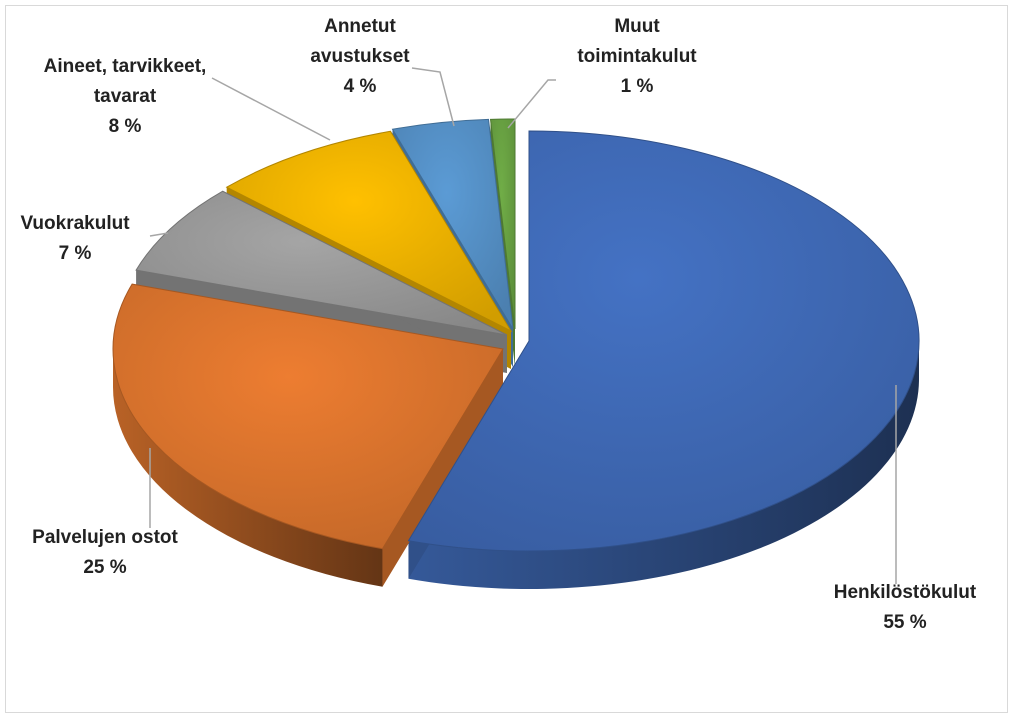 This screenshot has width=1013, height=718. What do you see at coordinates (905, 592) in the screenshot?
I see `label-category: Henkilöstökulut` at bounding box center [905, 592].